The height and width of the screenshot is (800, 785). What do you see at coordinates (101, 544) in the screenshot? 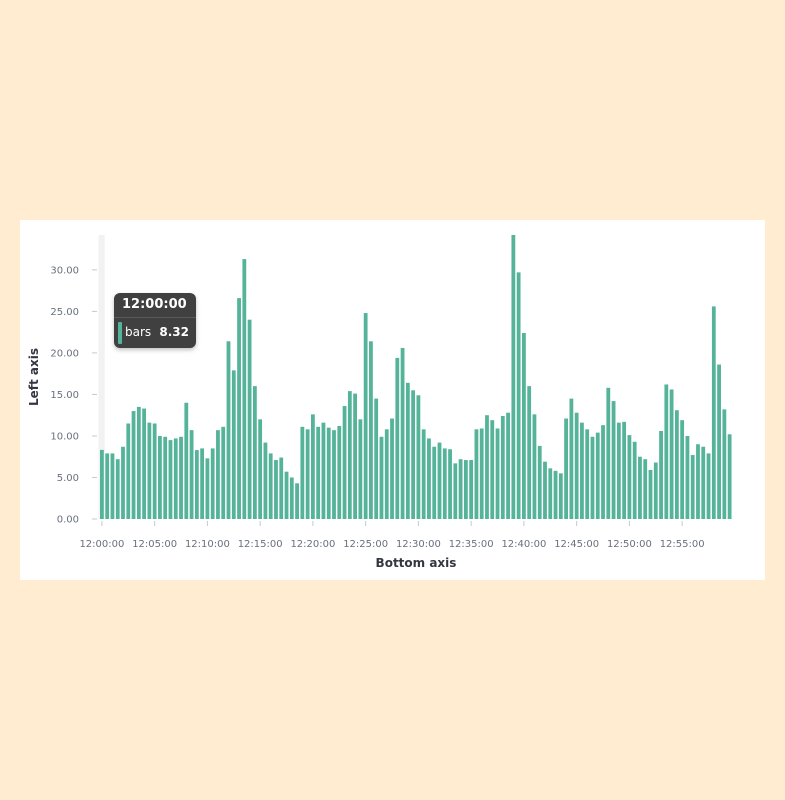
I see `x-tick-label: 12:00:00` at bounding box center [101, 544].